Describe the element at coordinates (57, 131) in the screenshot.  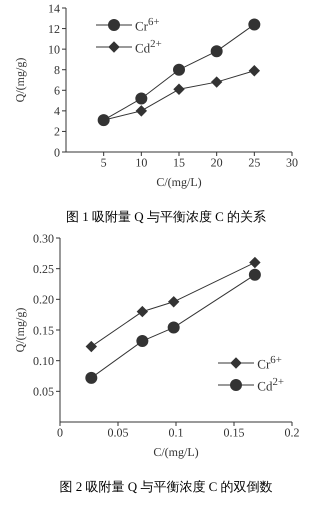
I see `y-tick-label: 2` at that location.